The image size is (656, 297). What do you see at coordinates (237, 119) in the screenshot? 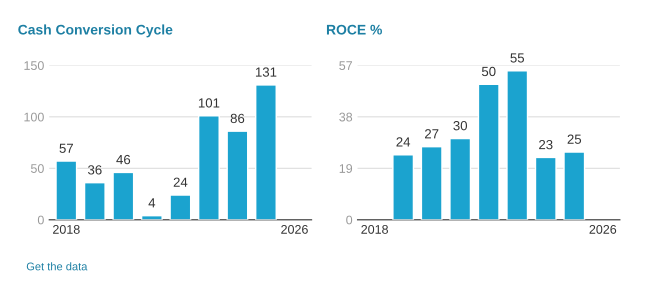
I see `data-label: 86` at bounding box center [237, 119].